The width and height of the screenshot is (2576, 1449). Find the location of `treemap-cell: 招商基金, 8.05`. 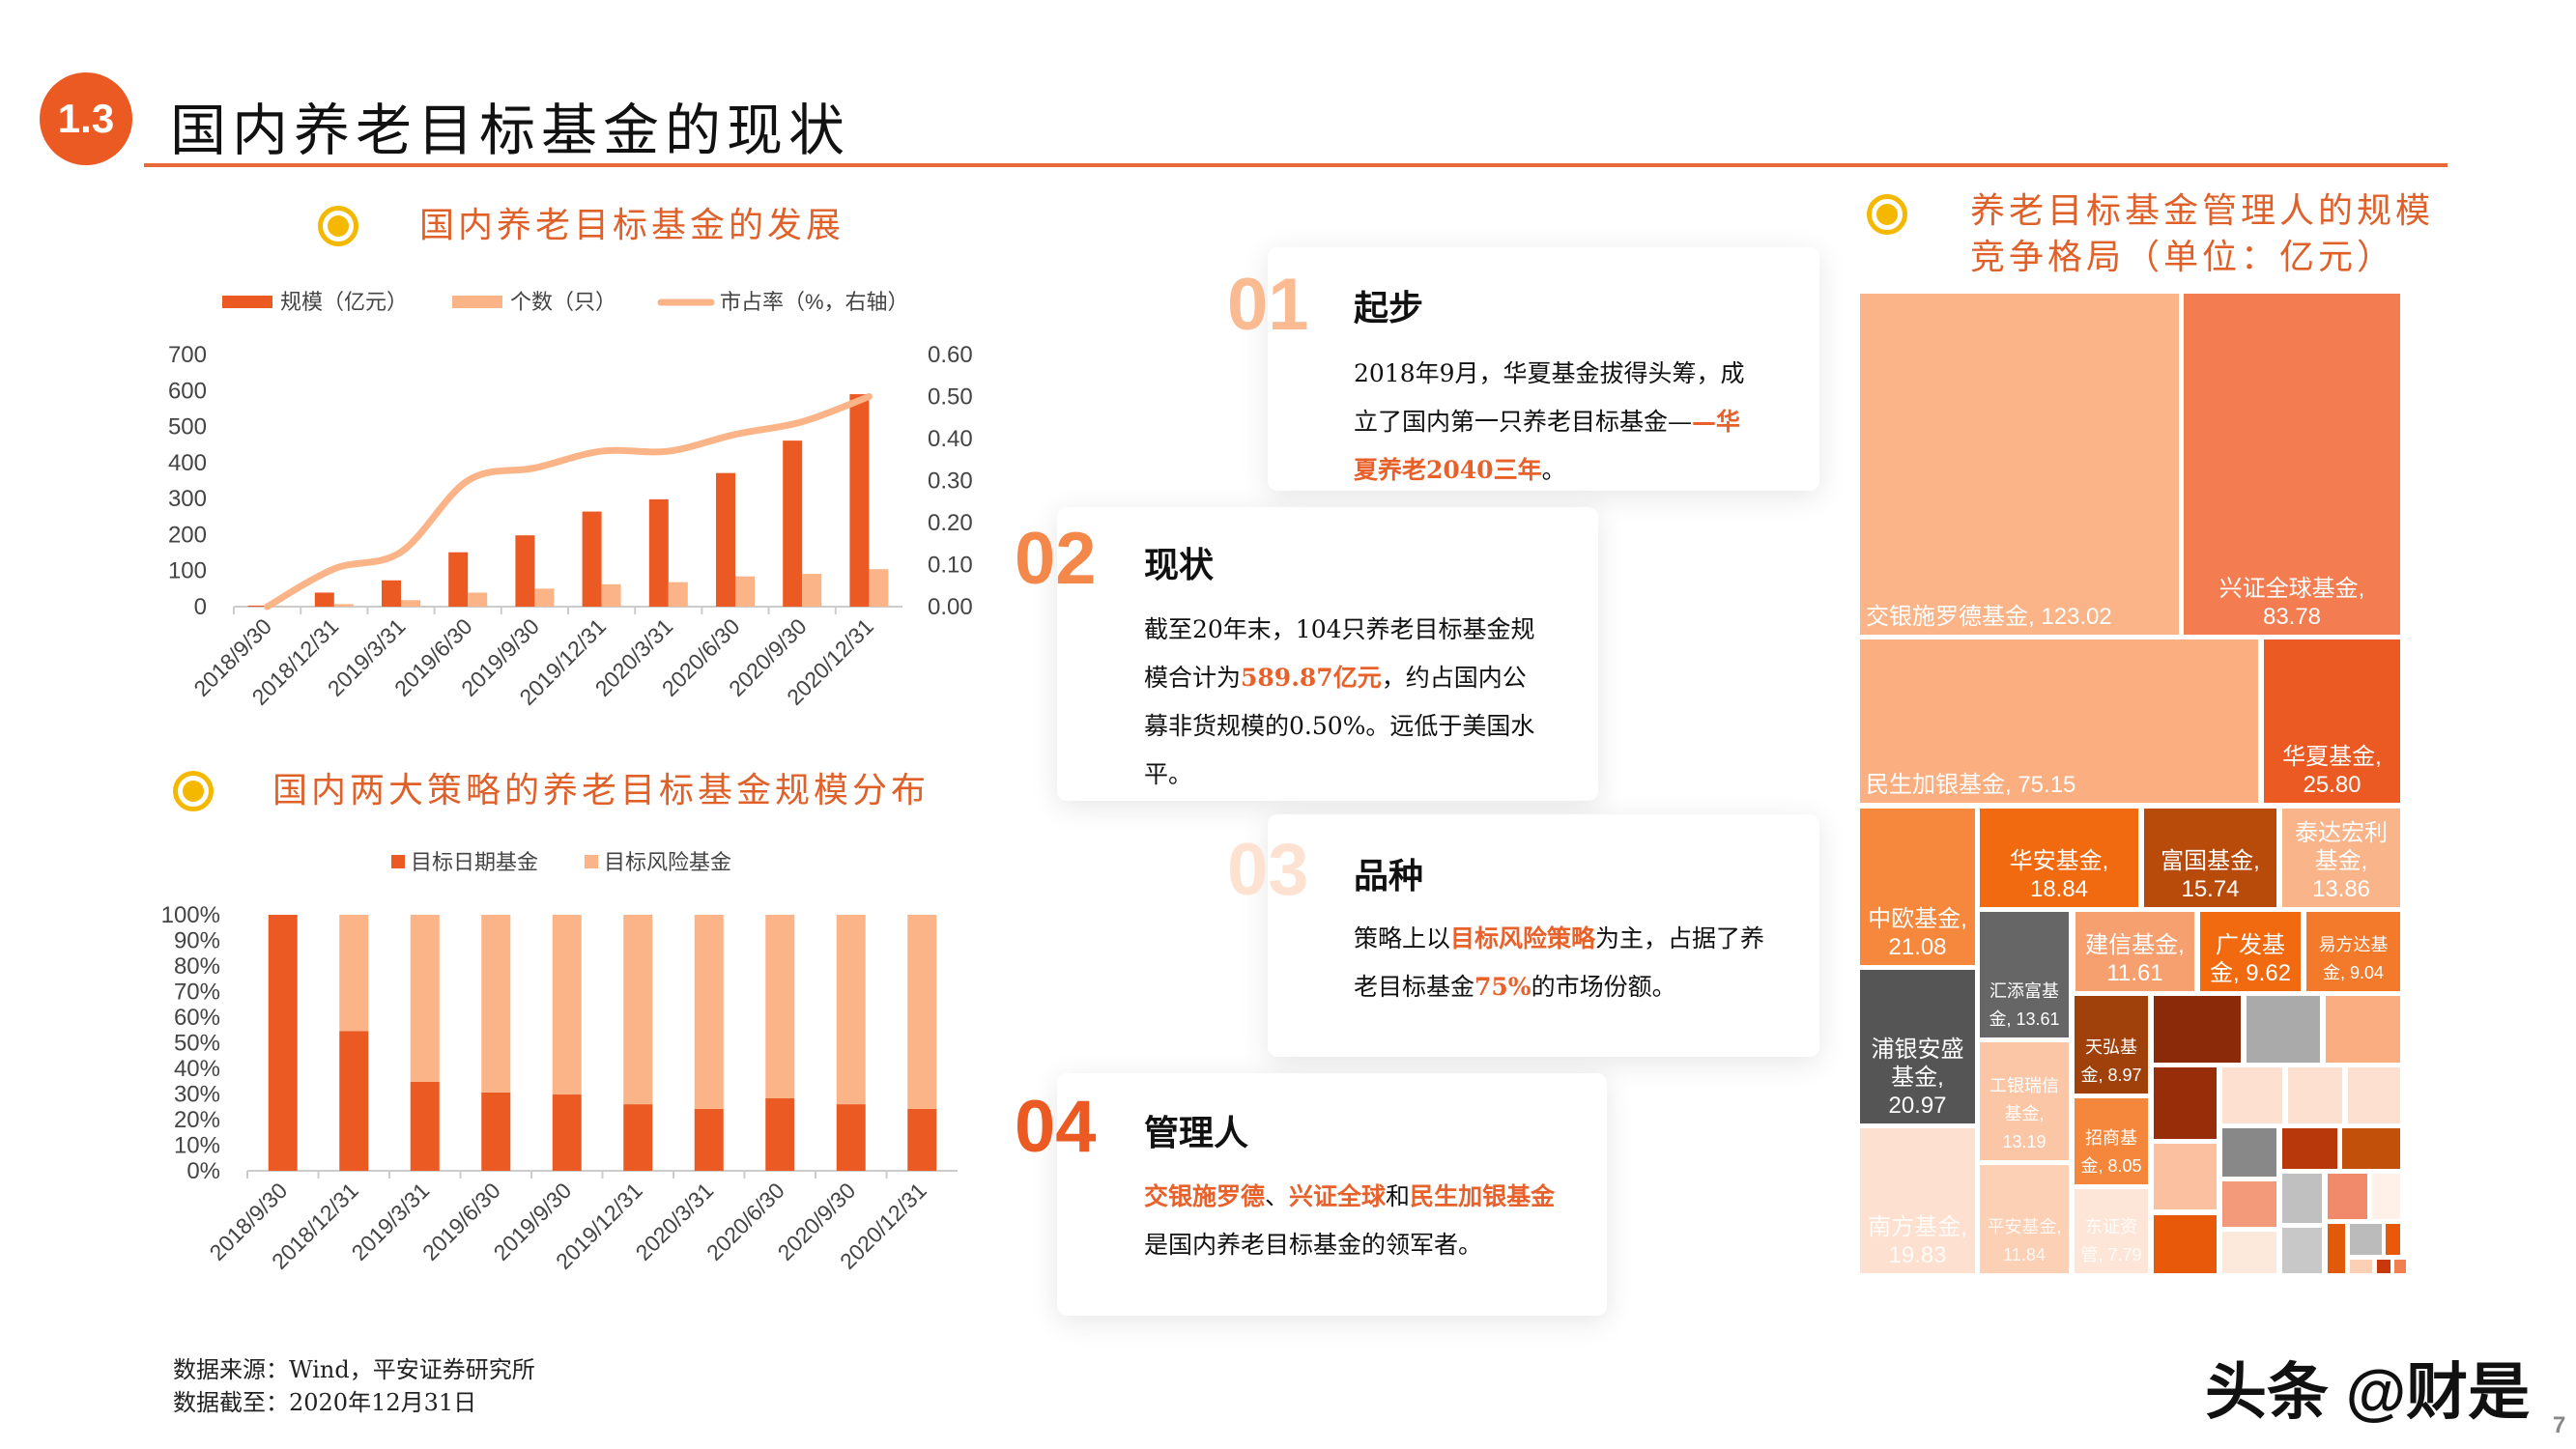

treemap-cell: 招商基金, 8.05 is located at coordinates (2112, 1141).